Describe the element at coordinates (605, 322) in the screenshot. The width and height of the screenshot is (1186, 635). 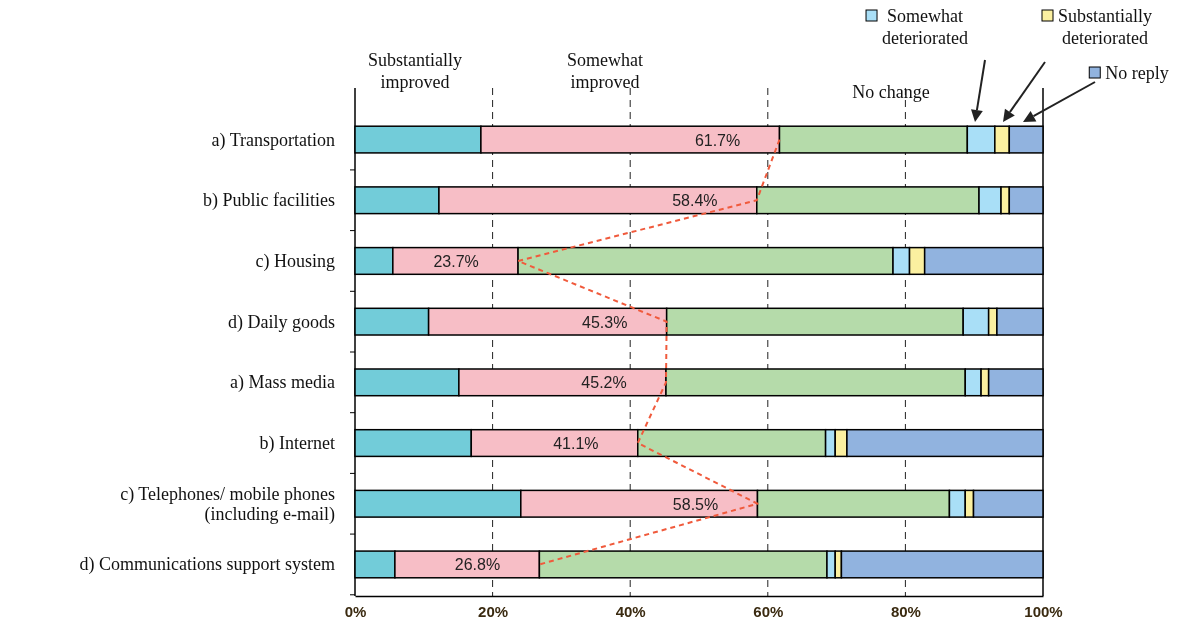
I see `data-label: 45.3%` at that location.